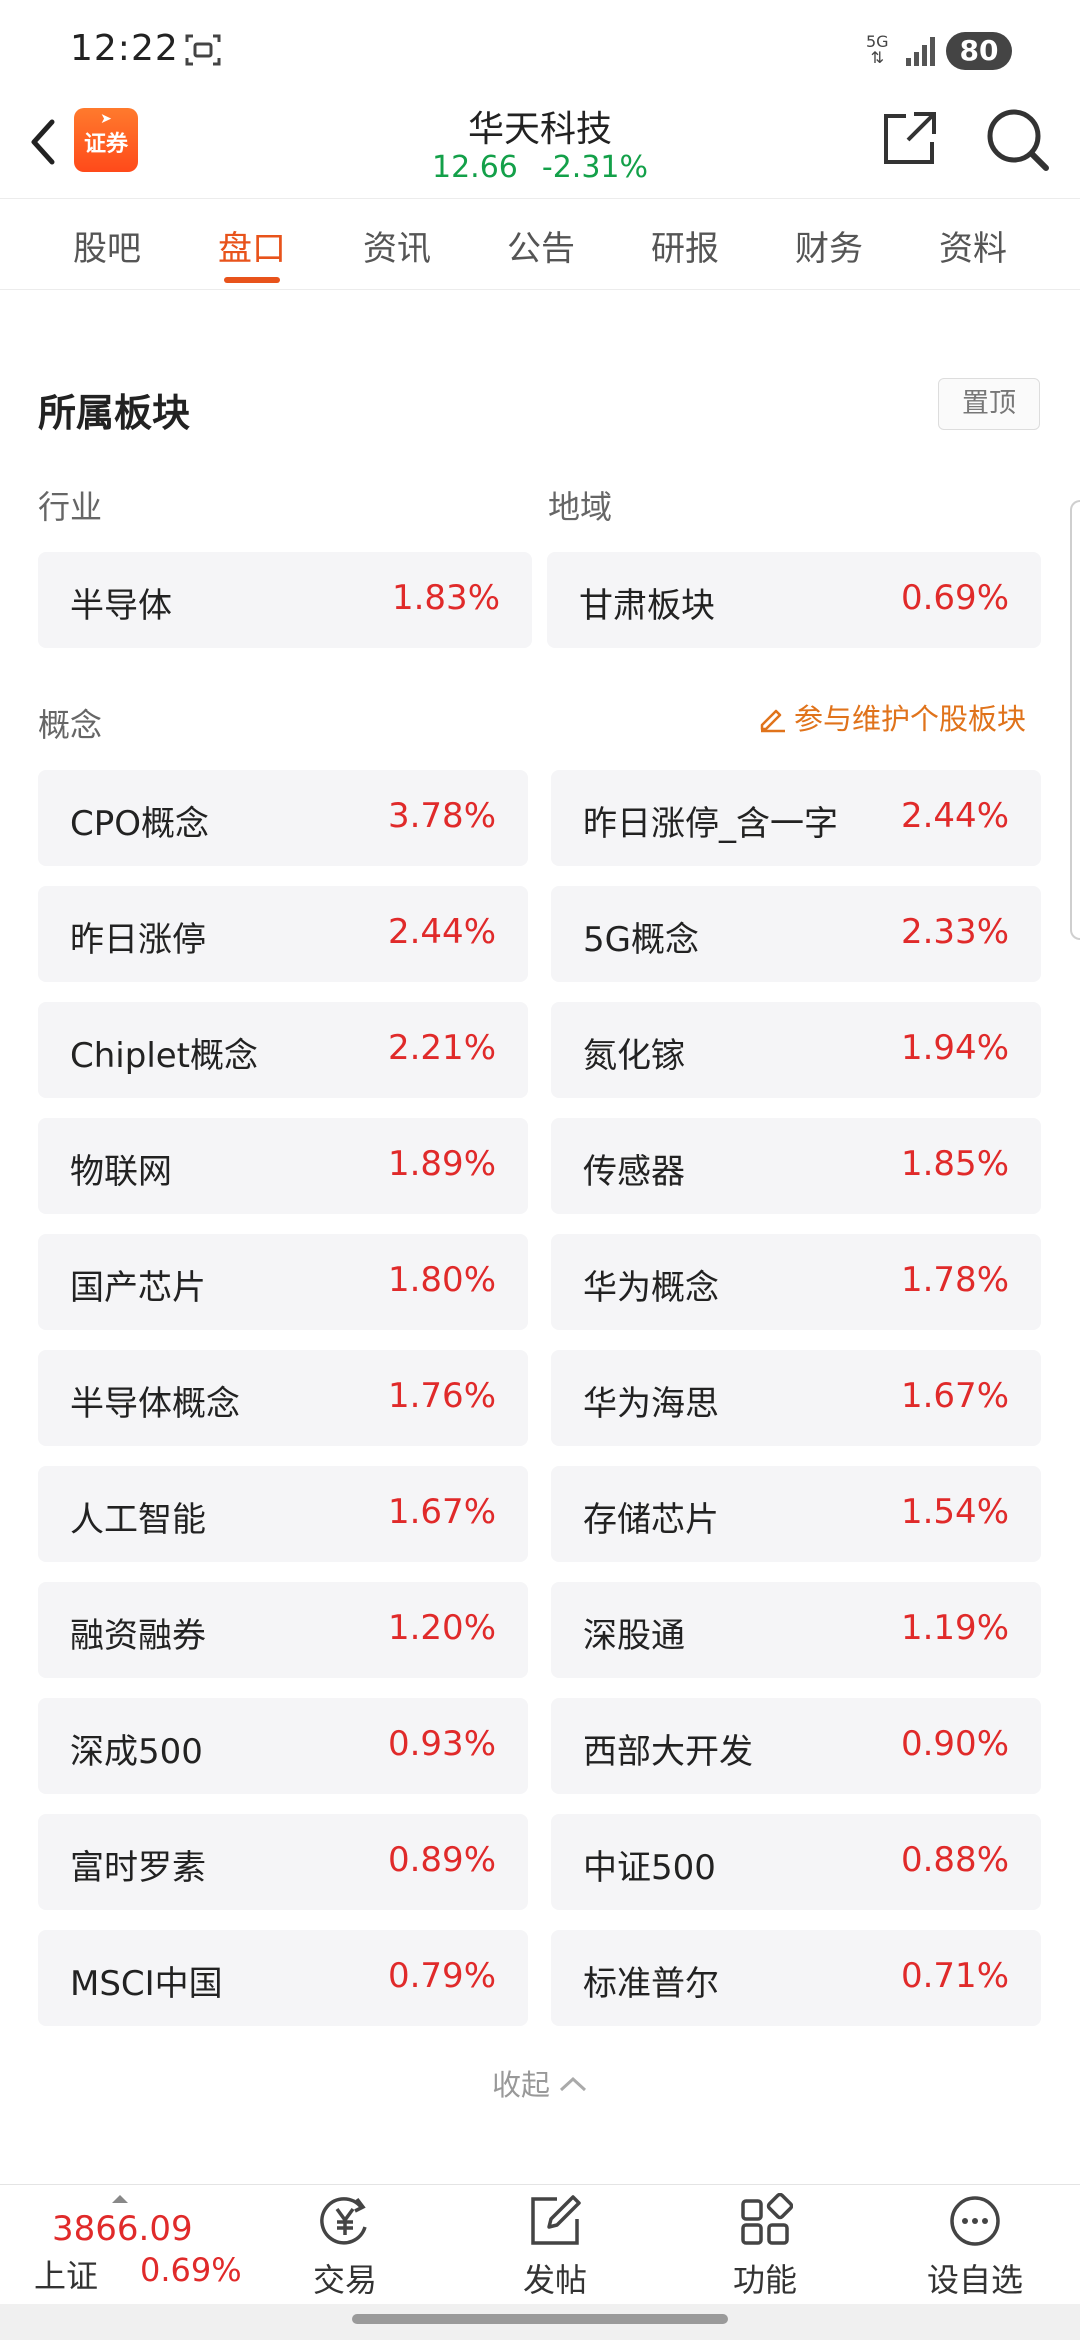  What do you see at coordinates (474, 167) in the screenshot?
I see `stock-price: 12.66` at bounding box center [474, 167].